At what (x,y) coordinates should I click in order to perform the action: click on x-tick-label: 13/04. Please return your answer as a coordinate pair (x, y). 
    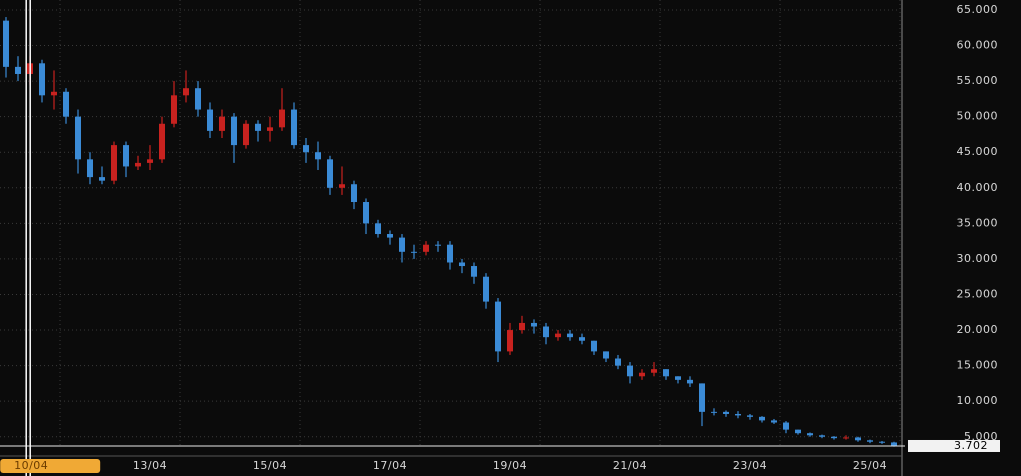
    Looking at the image, I should click on (150, 465).